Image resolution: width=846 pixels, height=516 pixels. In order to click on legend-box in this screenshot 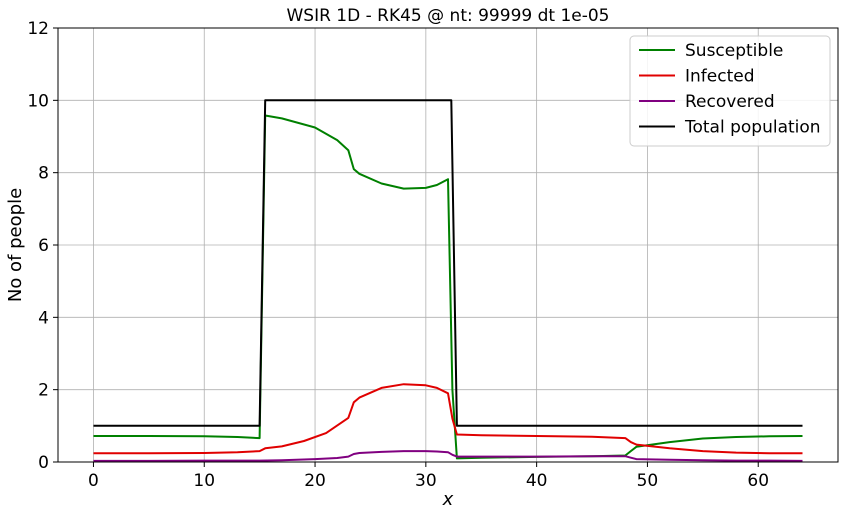, I will do `click(730, 91)`.